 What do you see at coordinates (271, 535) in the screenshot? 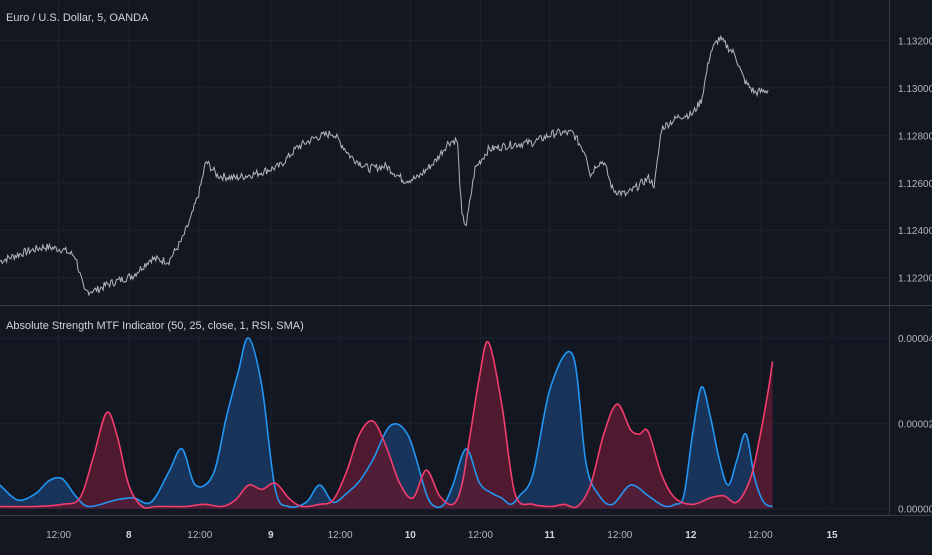
I see `time-axis-label: 9` at bounding box center [271, 535].